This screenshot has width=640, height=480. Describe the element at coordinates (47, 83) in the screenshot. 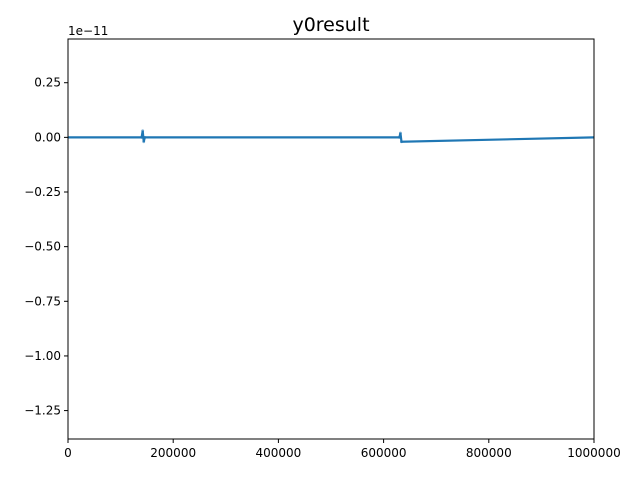

I see `y-tick-label: 0.25` at that location.